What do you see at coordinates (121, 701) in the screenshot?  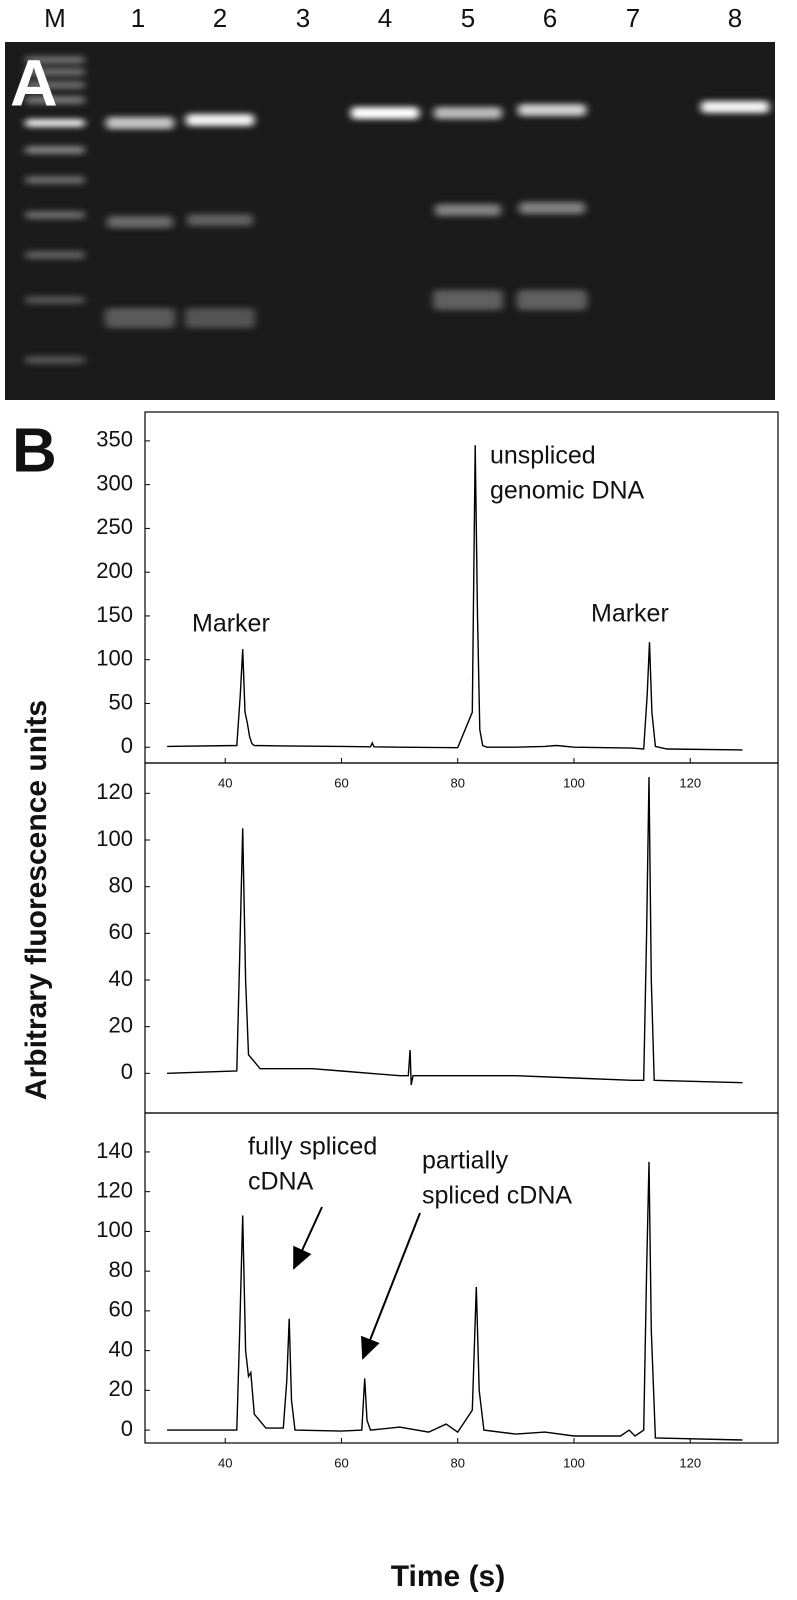 I see `y-tick-label: 50` at bounding box center [121, 701].